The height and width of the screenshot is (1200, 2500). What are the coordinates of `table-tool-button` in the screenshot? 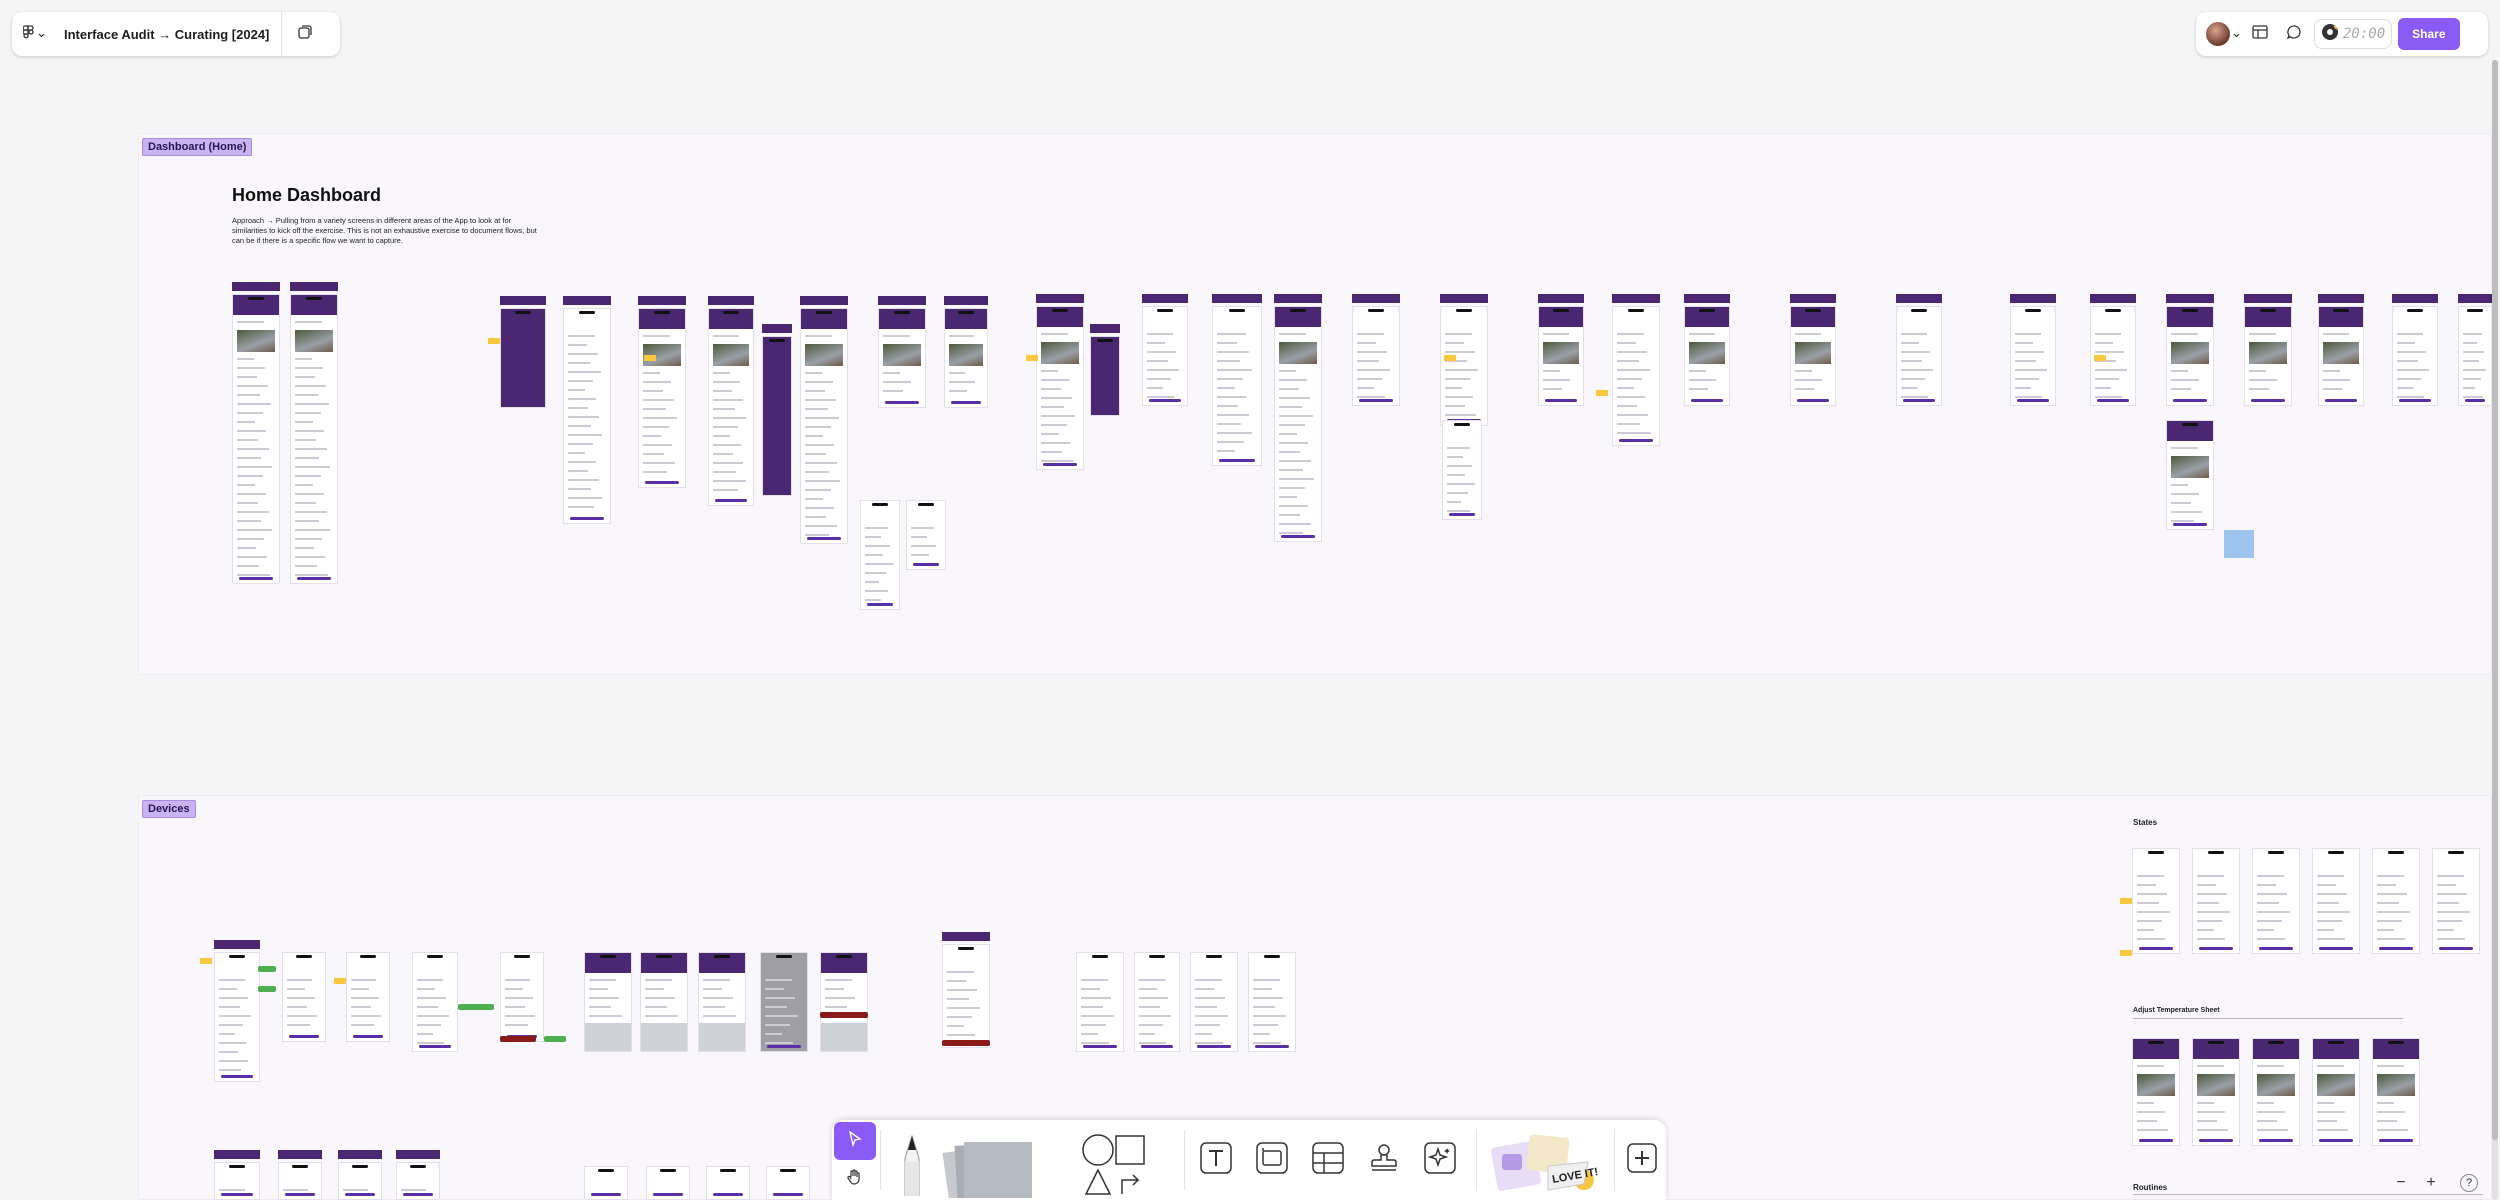 It's located at (1328, 1160).